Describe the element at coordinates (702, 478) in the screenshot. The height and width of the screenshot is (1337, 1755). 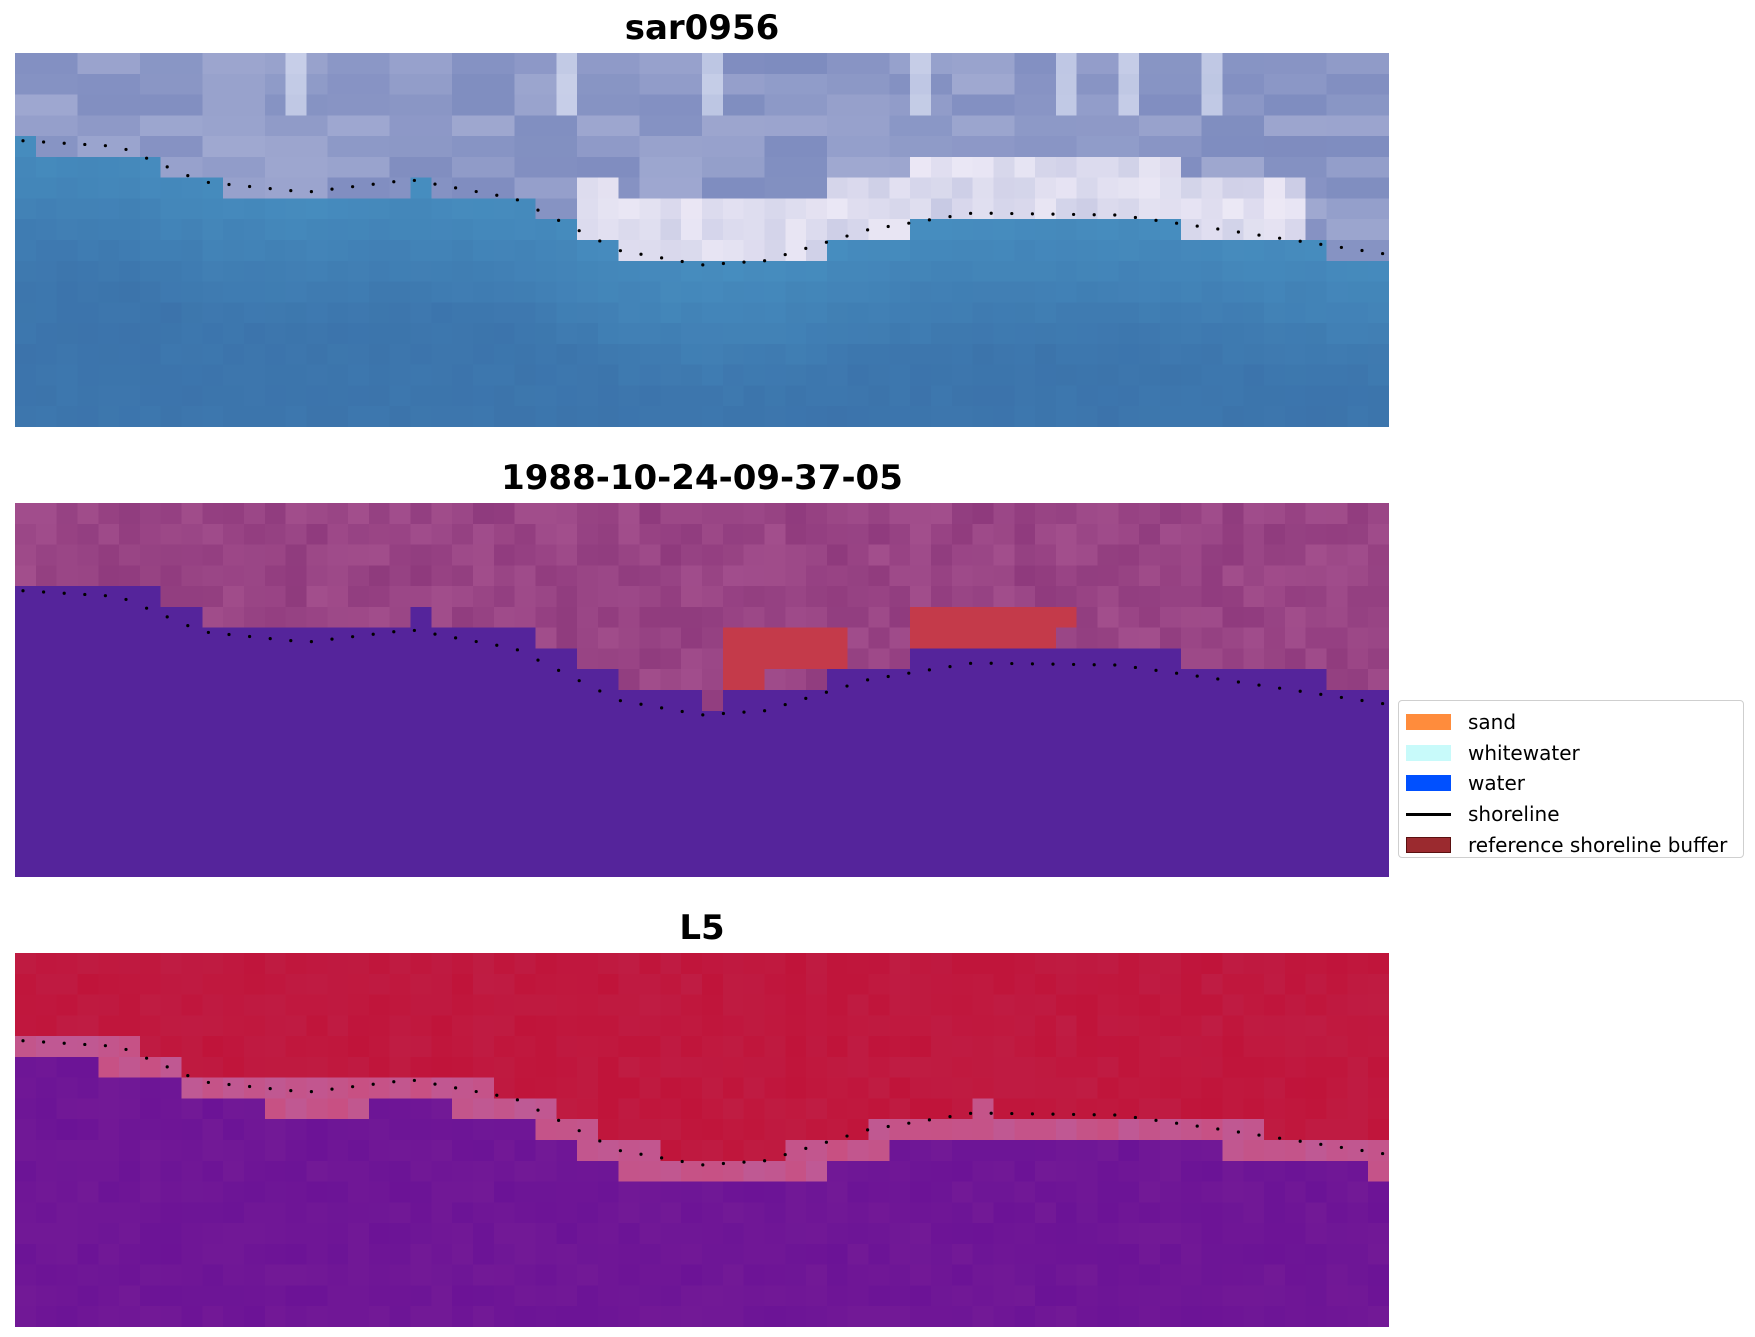
I see `panel-title-classified: 1988-10-24-09-37-05` at that location.